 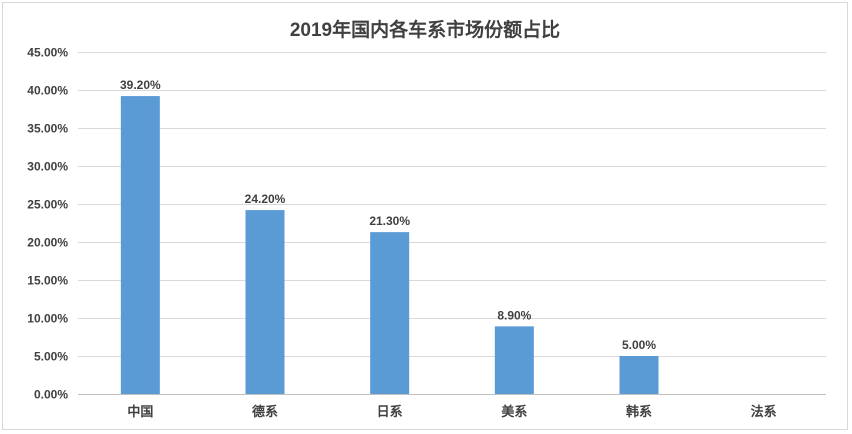 What do you see at coordinates (47, 319) in the screenshot?
I see `y-tick-label: 10.00%` at bounding box center [47, 319].